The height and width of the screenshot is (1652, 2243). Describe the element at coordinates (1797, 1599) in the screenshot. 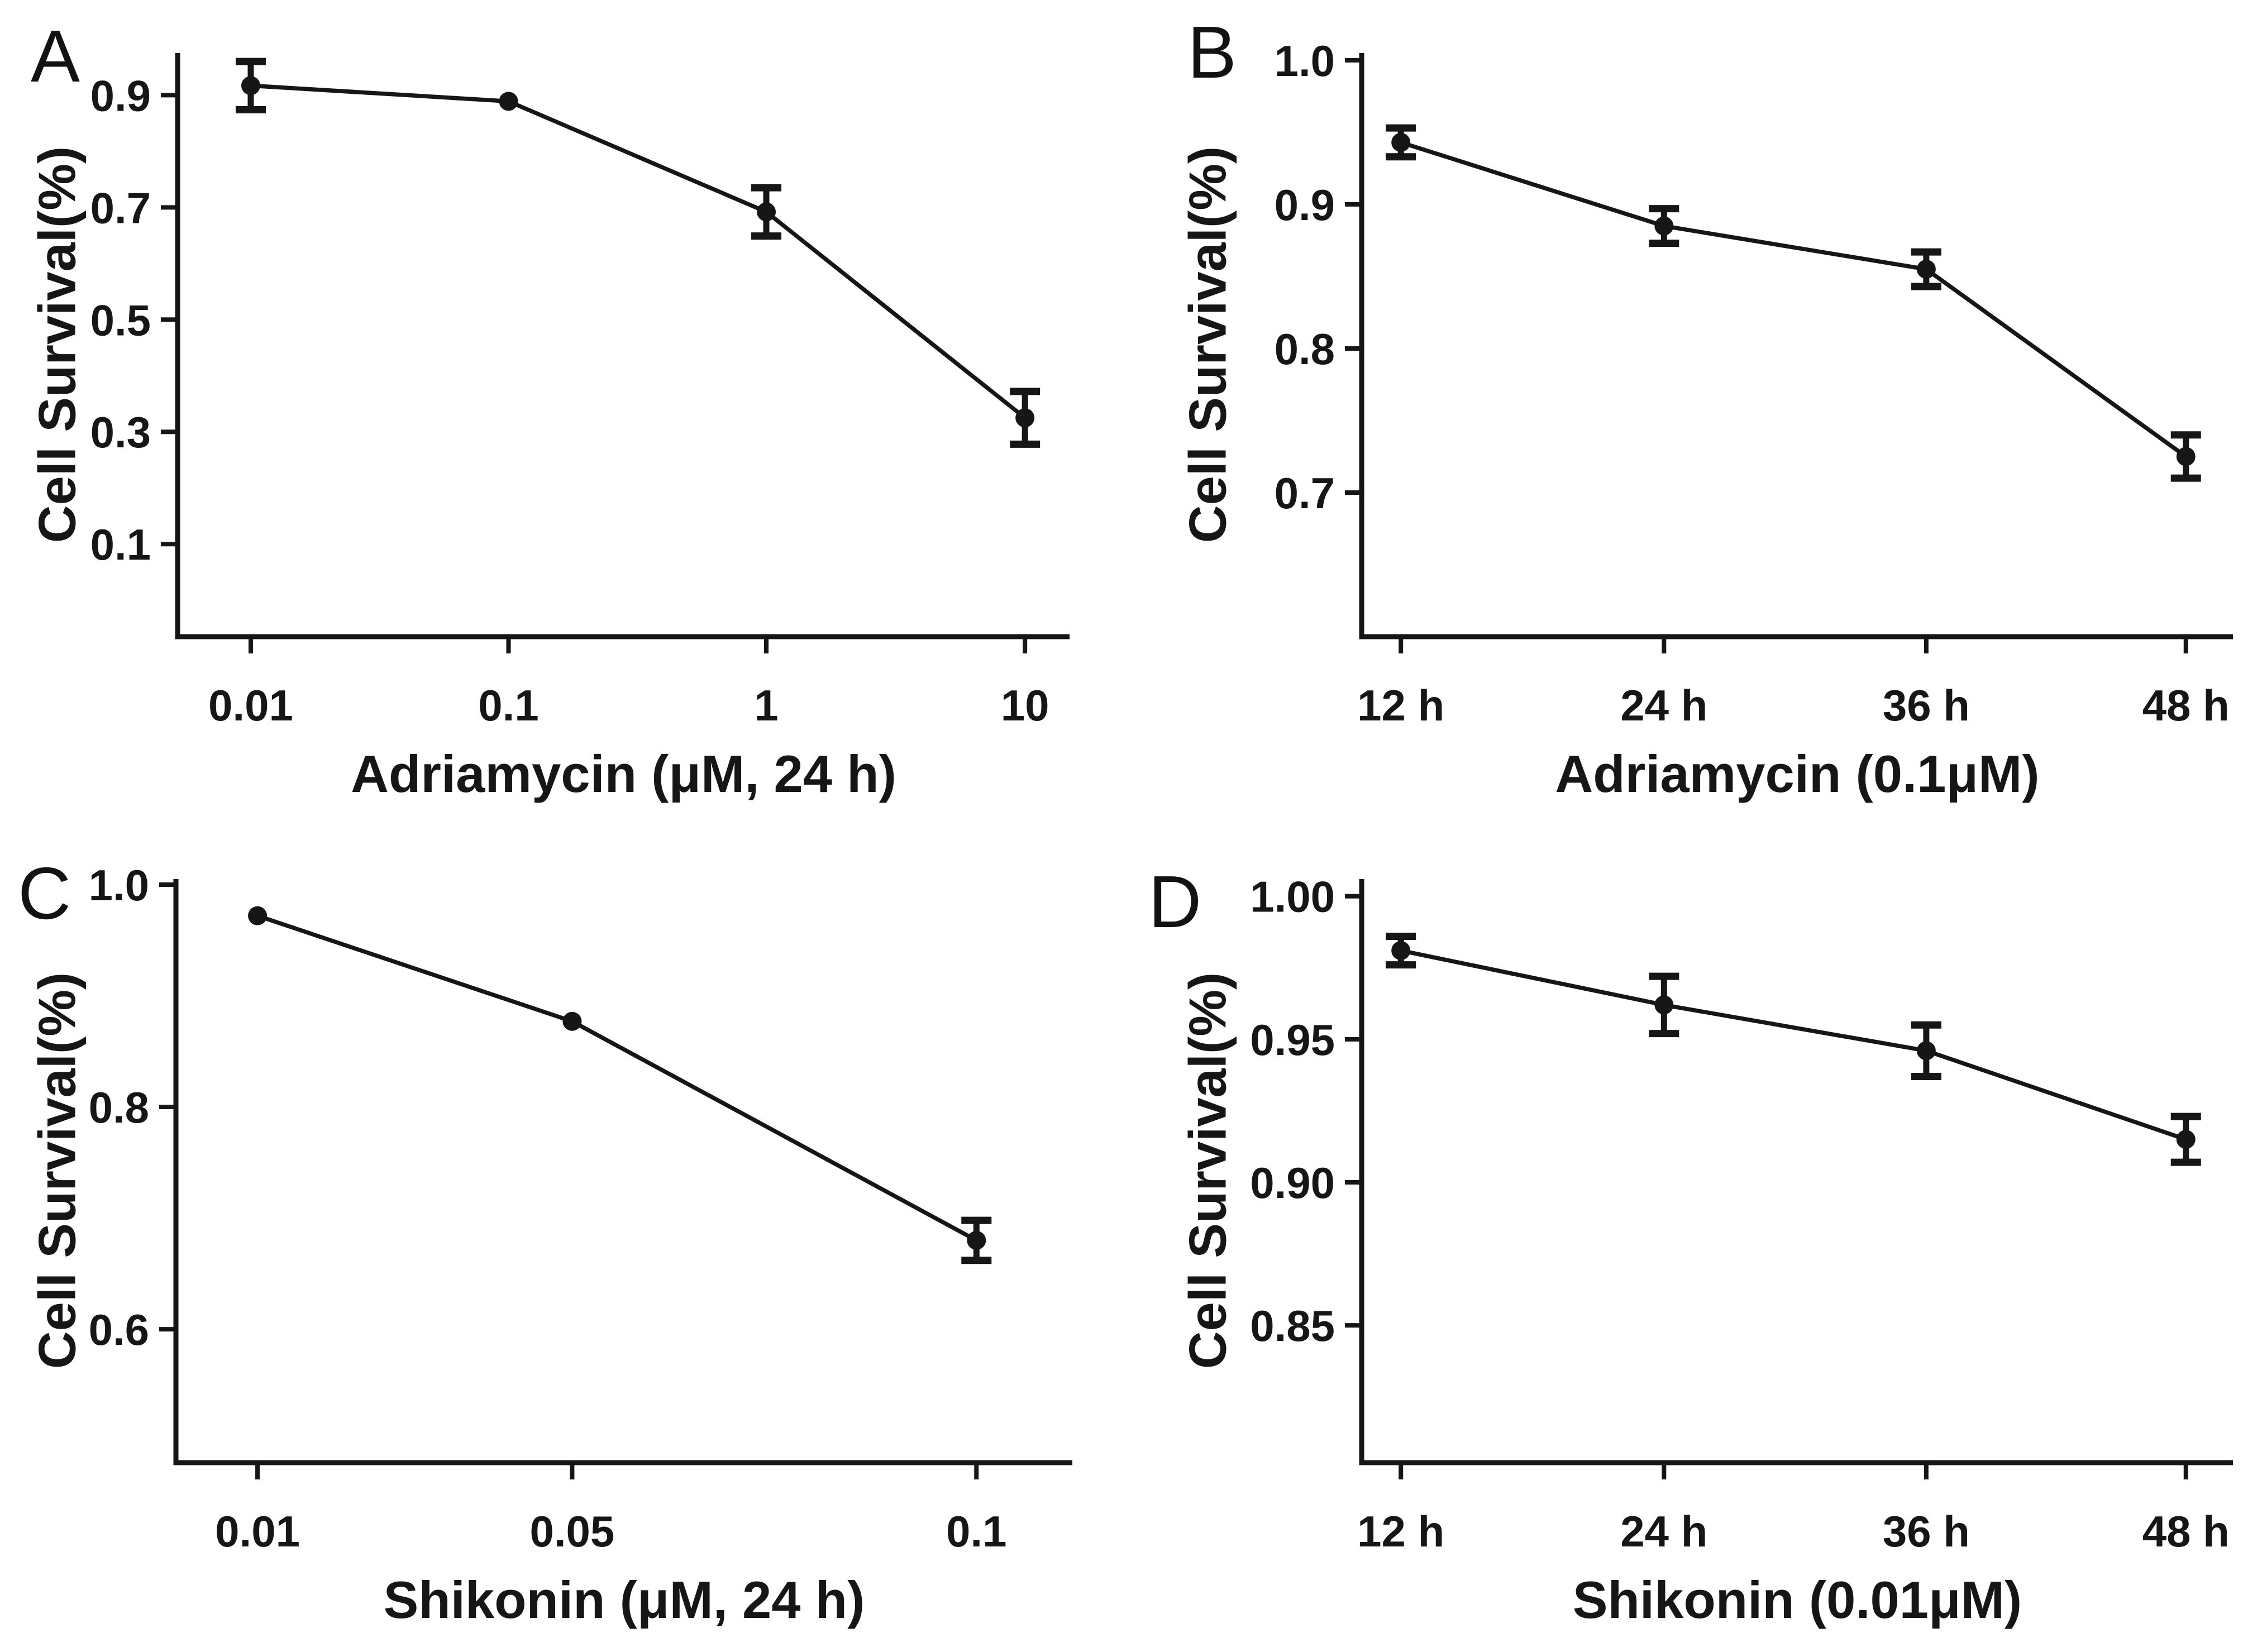

I see `x-axis-title: Shikonin (0.01μM)` at that location.